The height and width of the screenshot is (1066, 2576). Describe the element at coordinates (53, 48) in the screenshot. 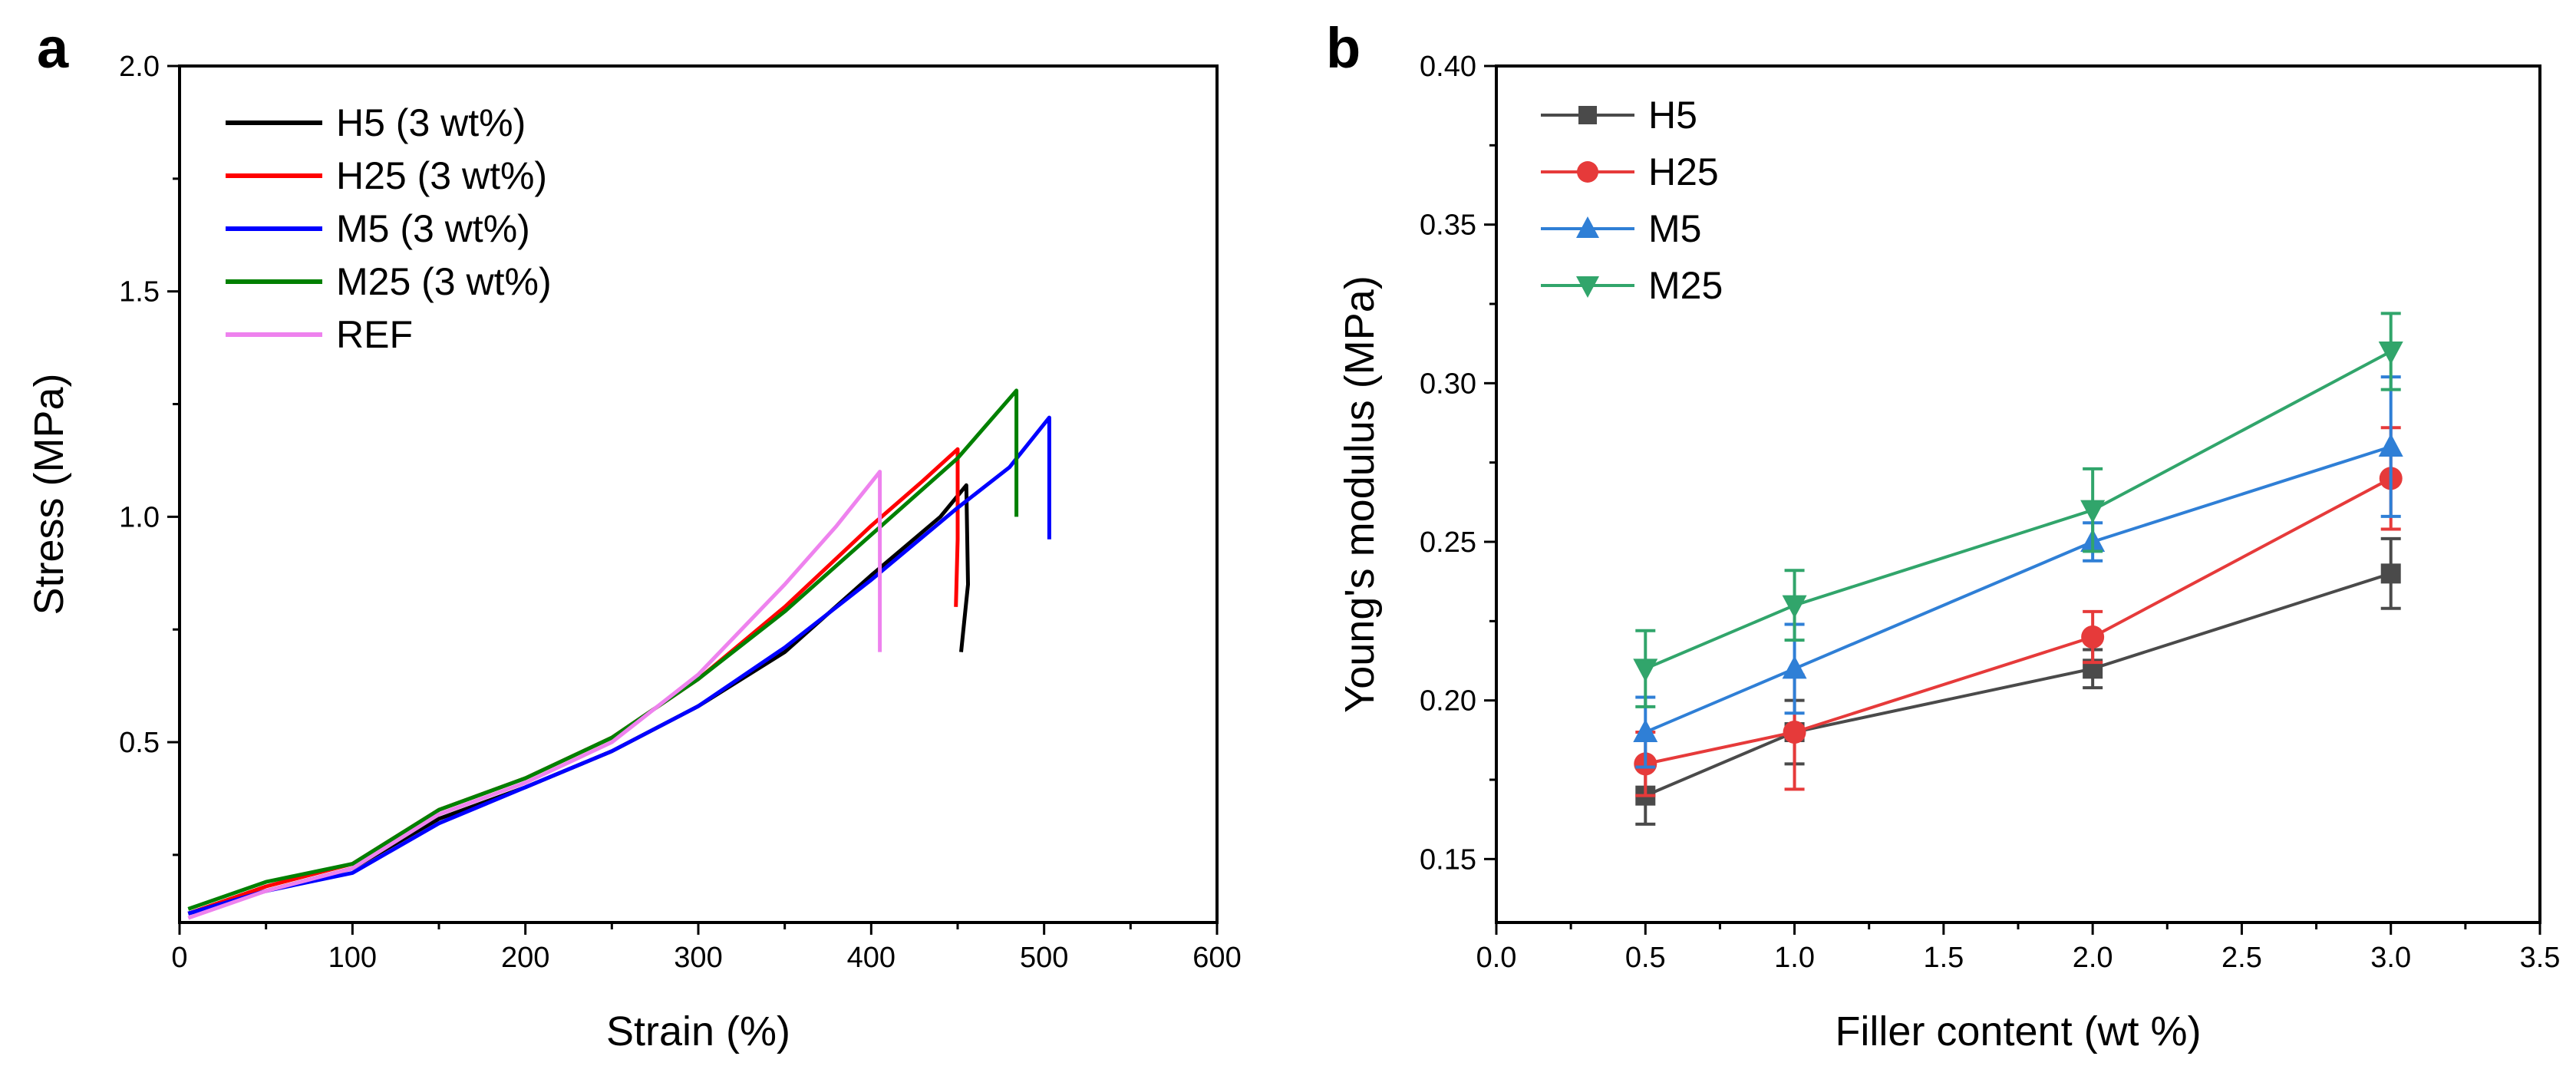

I see `panel-a-label: a` at that location.